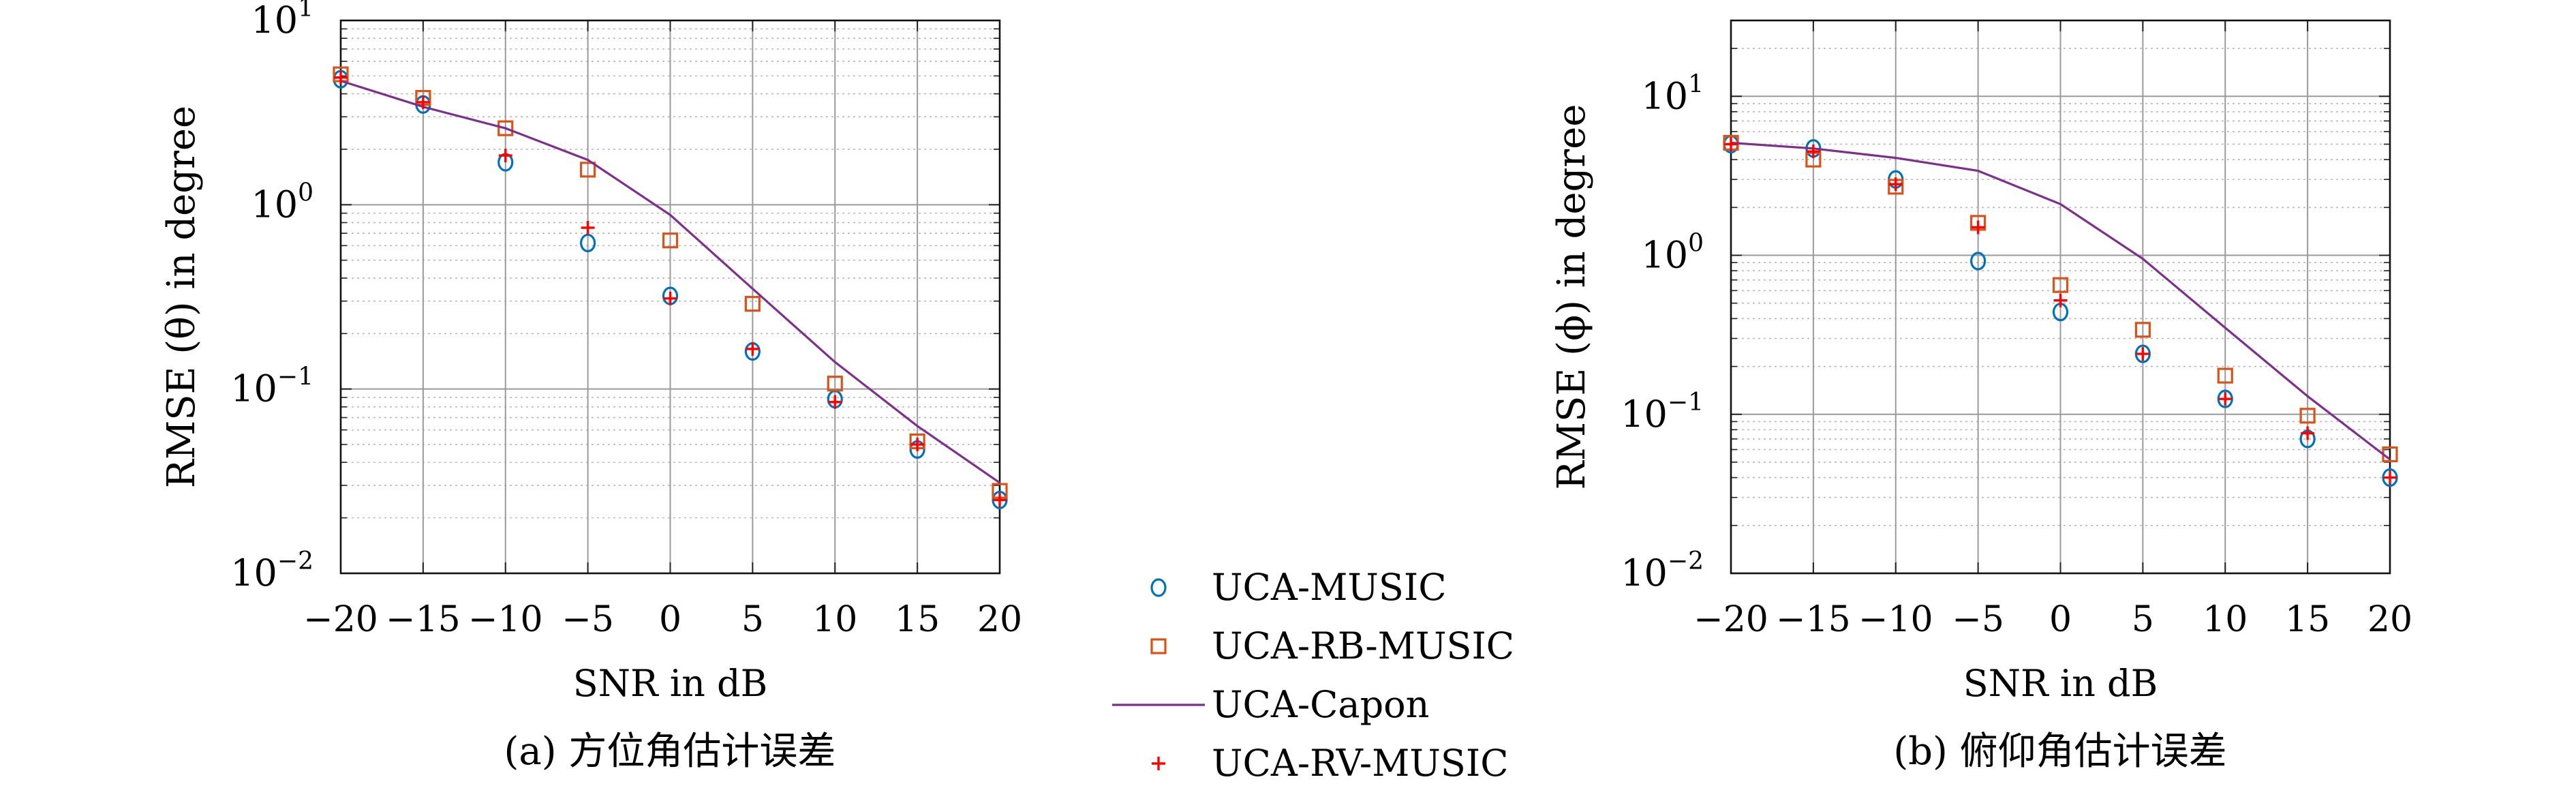  Describe the element at coordinates (1363, 645) in the screenshot. I see `legend-label: UCA-RB-MUSIC` at that location.